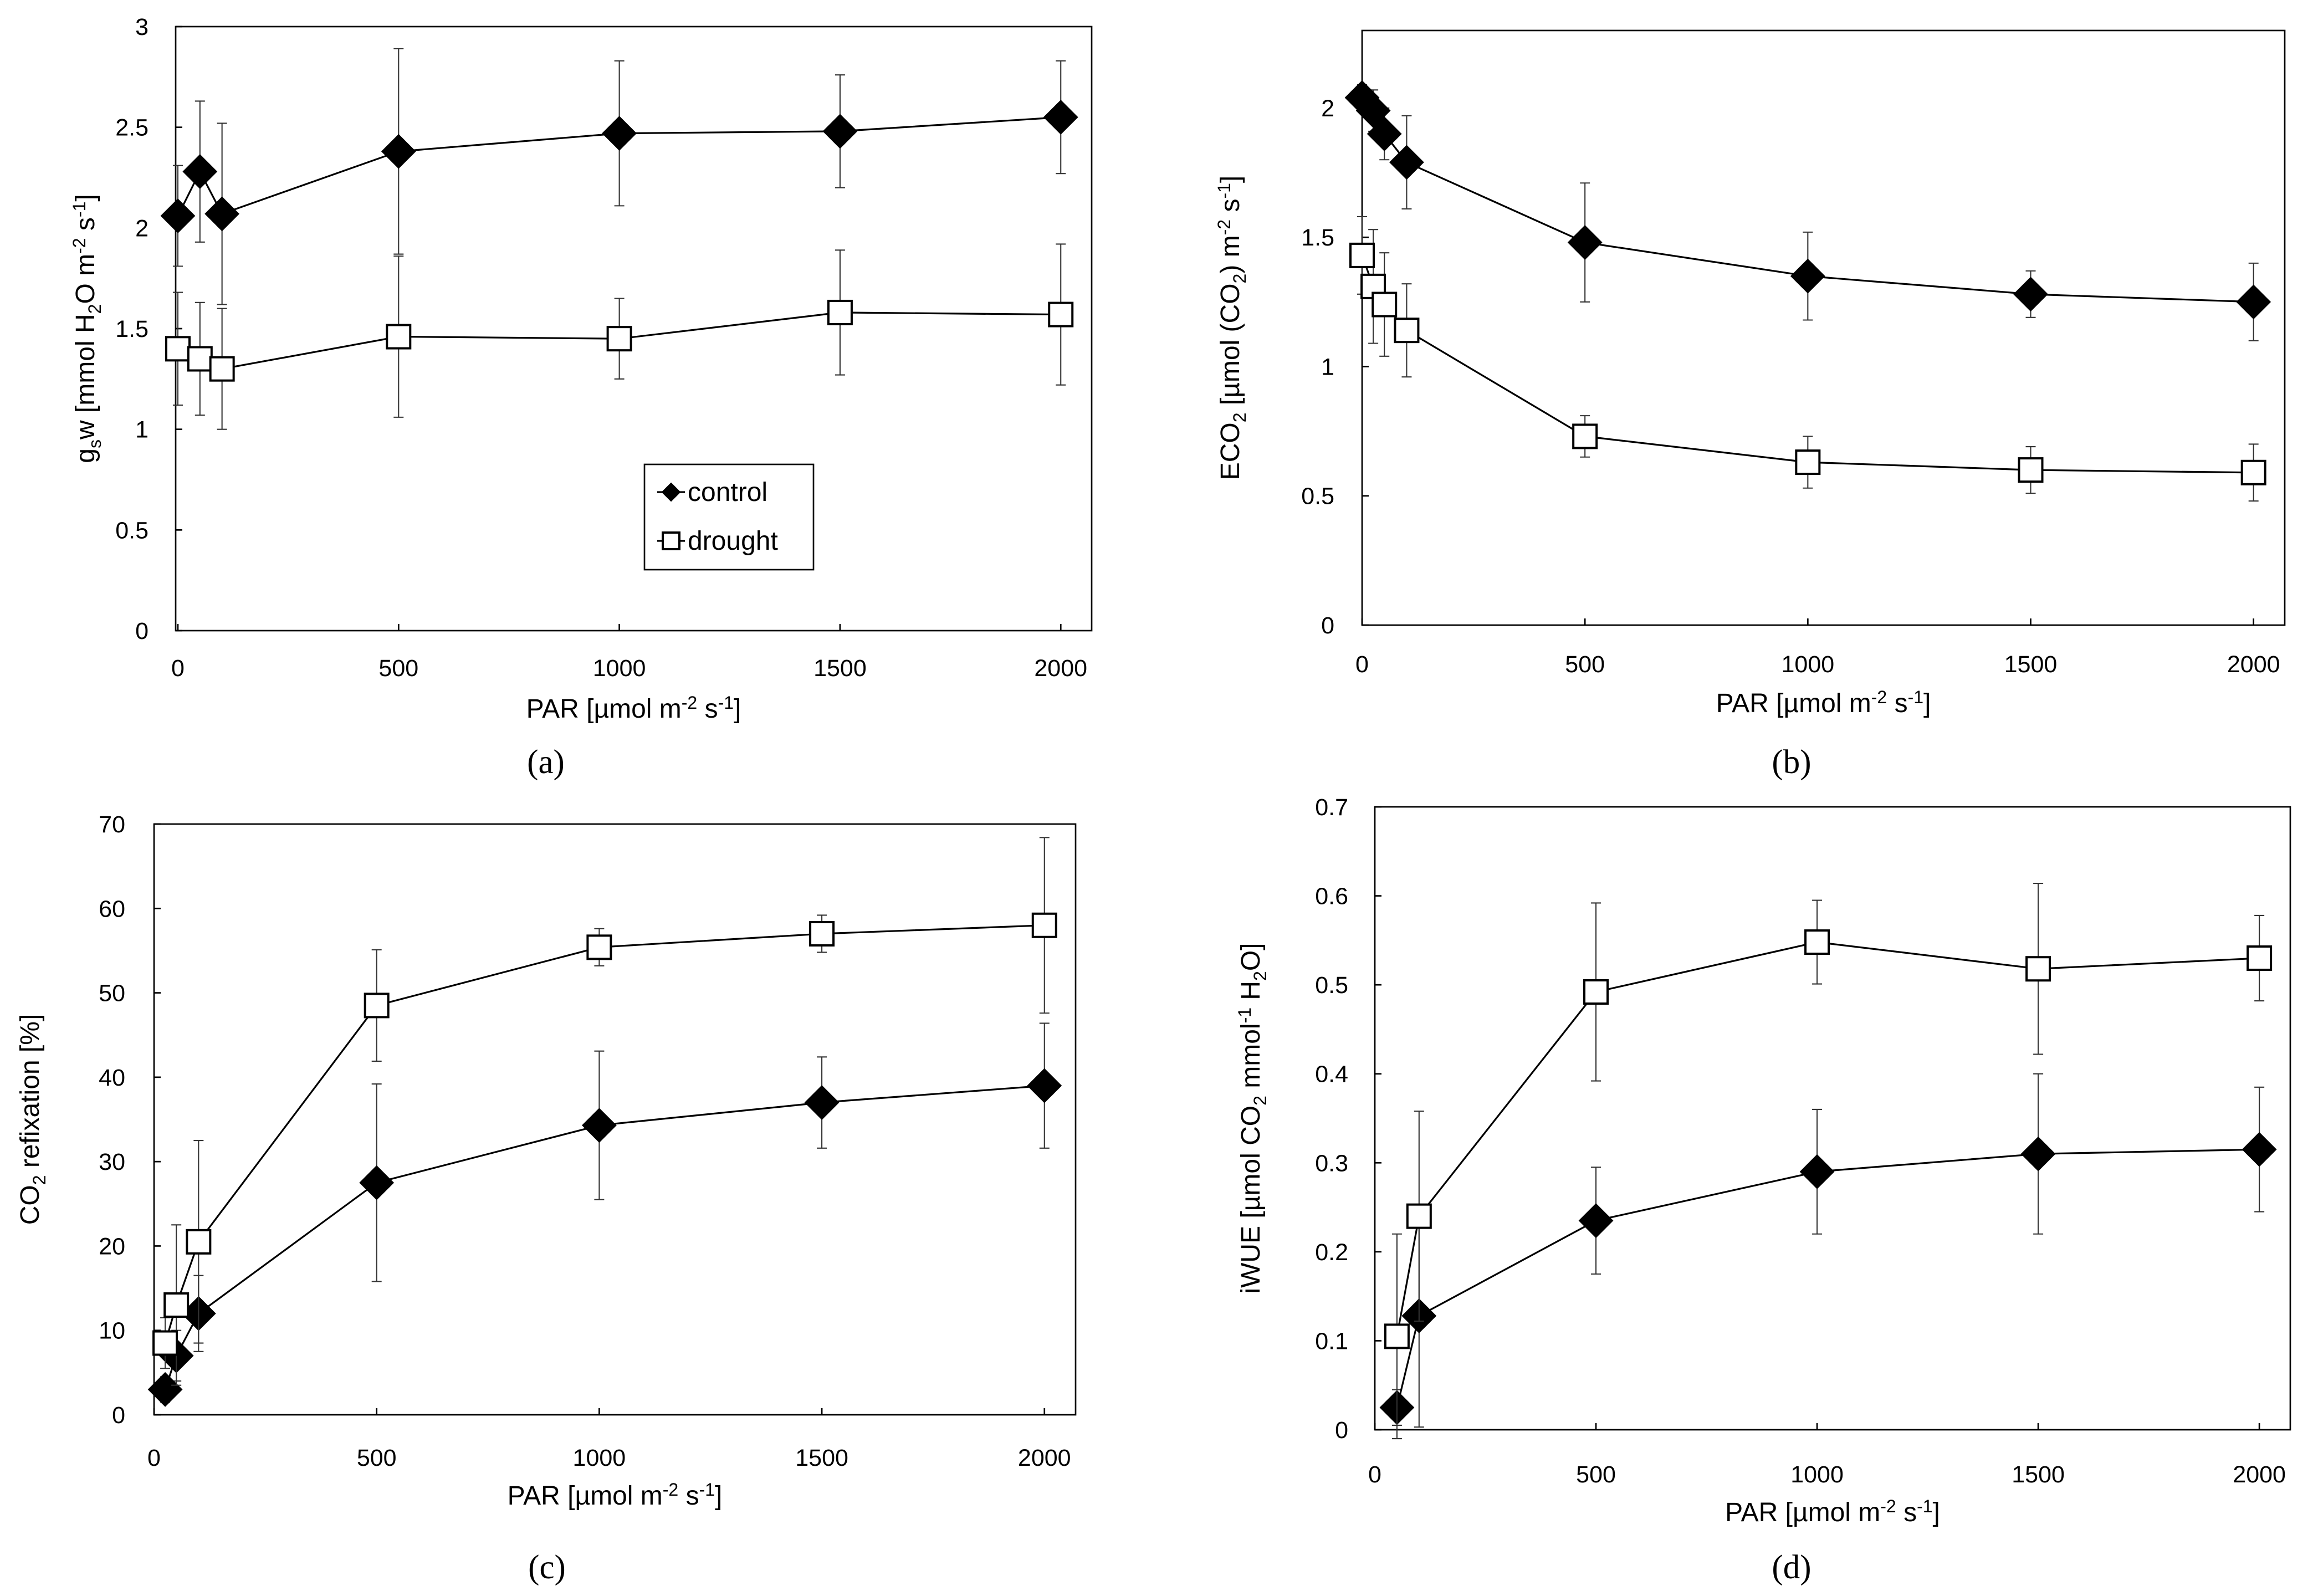 The height and width of the screenshot is (1596, 2313). Describe the element at coordinates (112, 1078) in the screenshot. I see `y-tick-label-c: 40` at that location.